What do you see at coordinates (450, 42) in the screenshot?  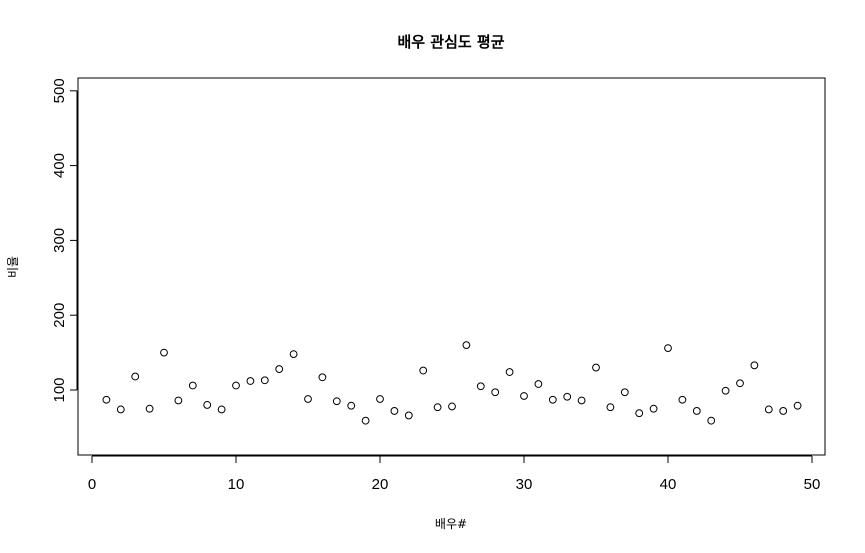 I see `chart-title: 배우 관심도 평균` at bounding box center [450, 42].